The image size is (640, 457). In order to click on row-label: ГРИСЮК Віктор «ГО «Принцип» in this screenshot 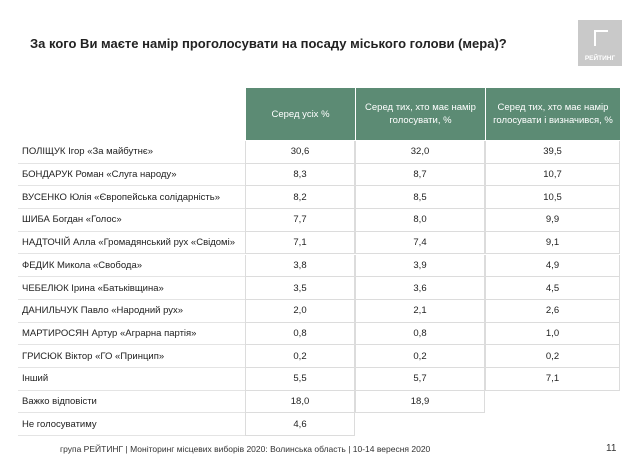, I will do `click(131, 356)`.